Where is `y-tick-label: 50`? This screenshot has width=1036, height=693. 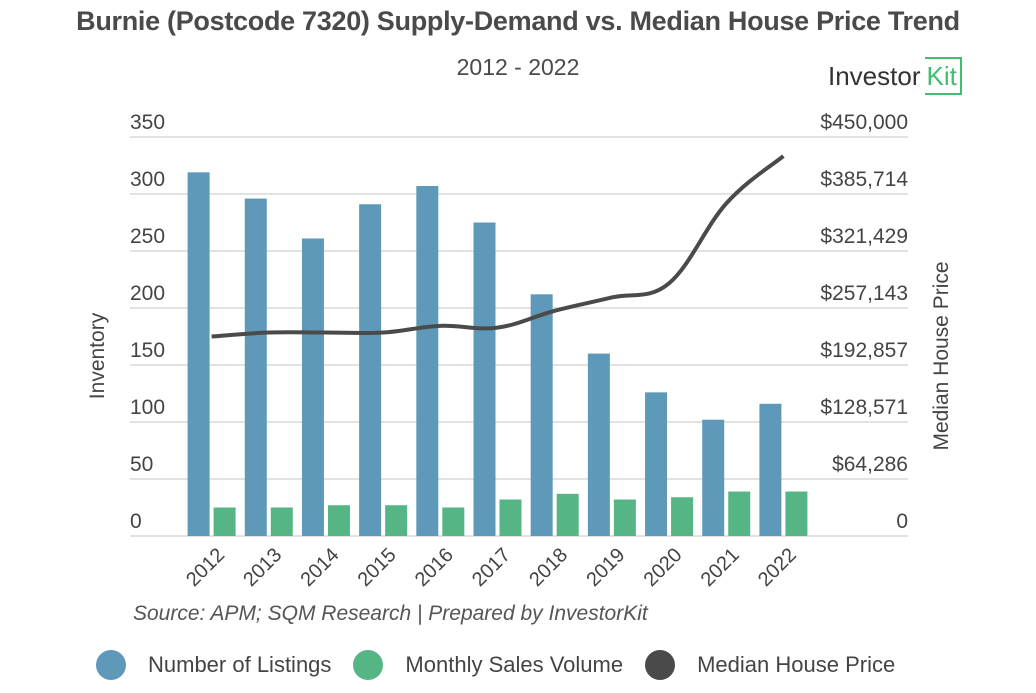 y-tick-label: 50 is located at coordinates (141, 464).